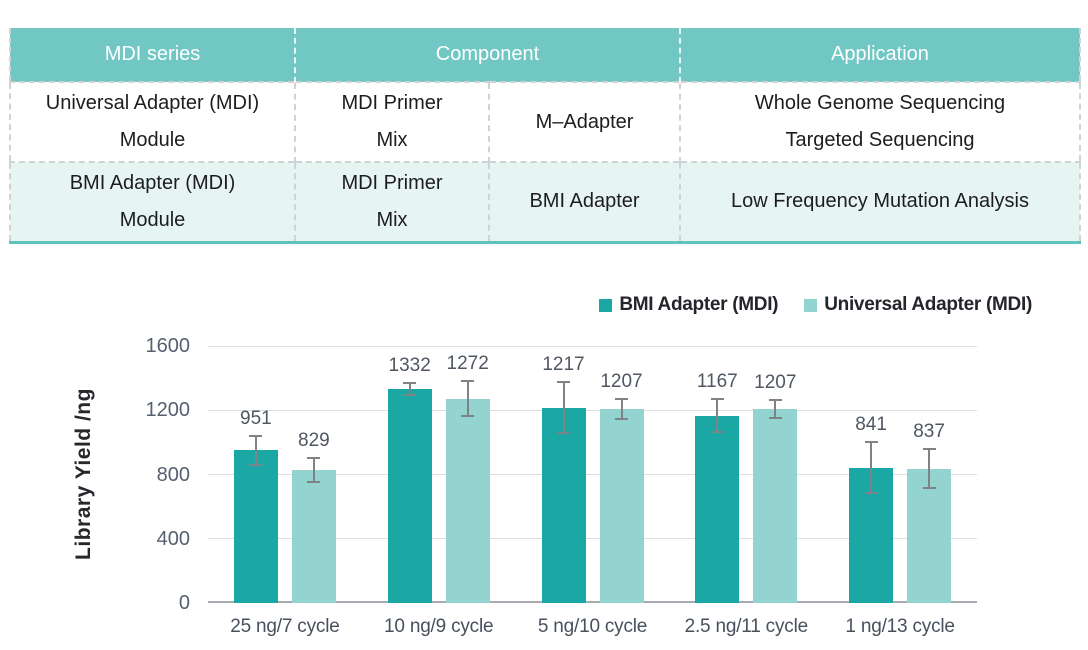 This screenshot has width=1088, height=650. Describe the element at coordinates (746, 626) in the screenshot. I see `x-tick-label: 2.5 ng/11 cycle` at that location.